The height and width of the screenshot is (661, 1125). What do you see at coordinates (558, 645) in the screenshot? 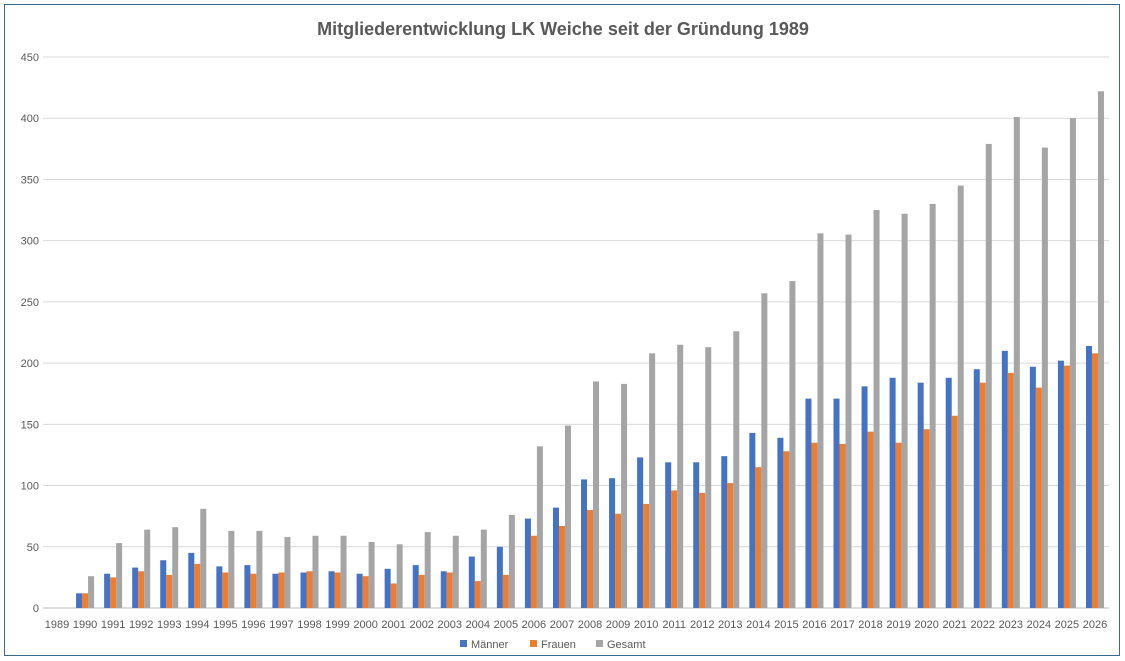
I see `legend-label: Frauen` at bounding box center [558, 645].